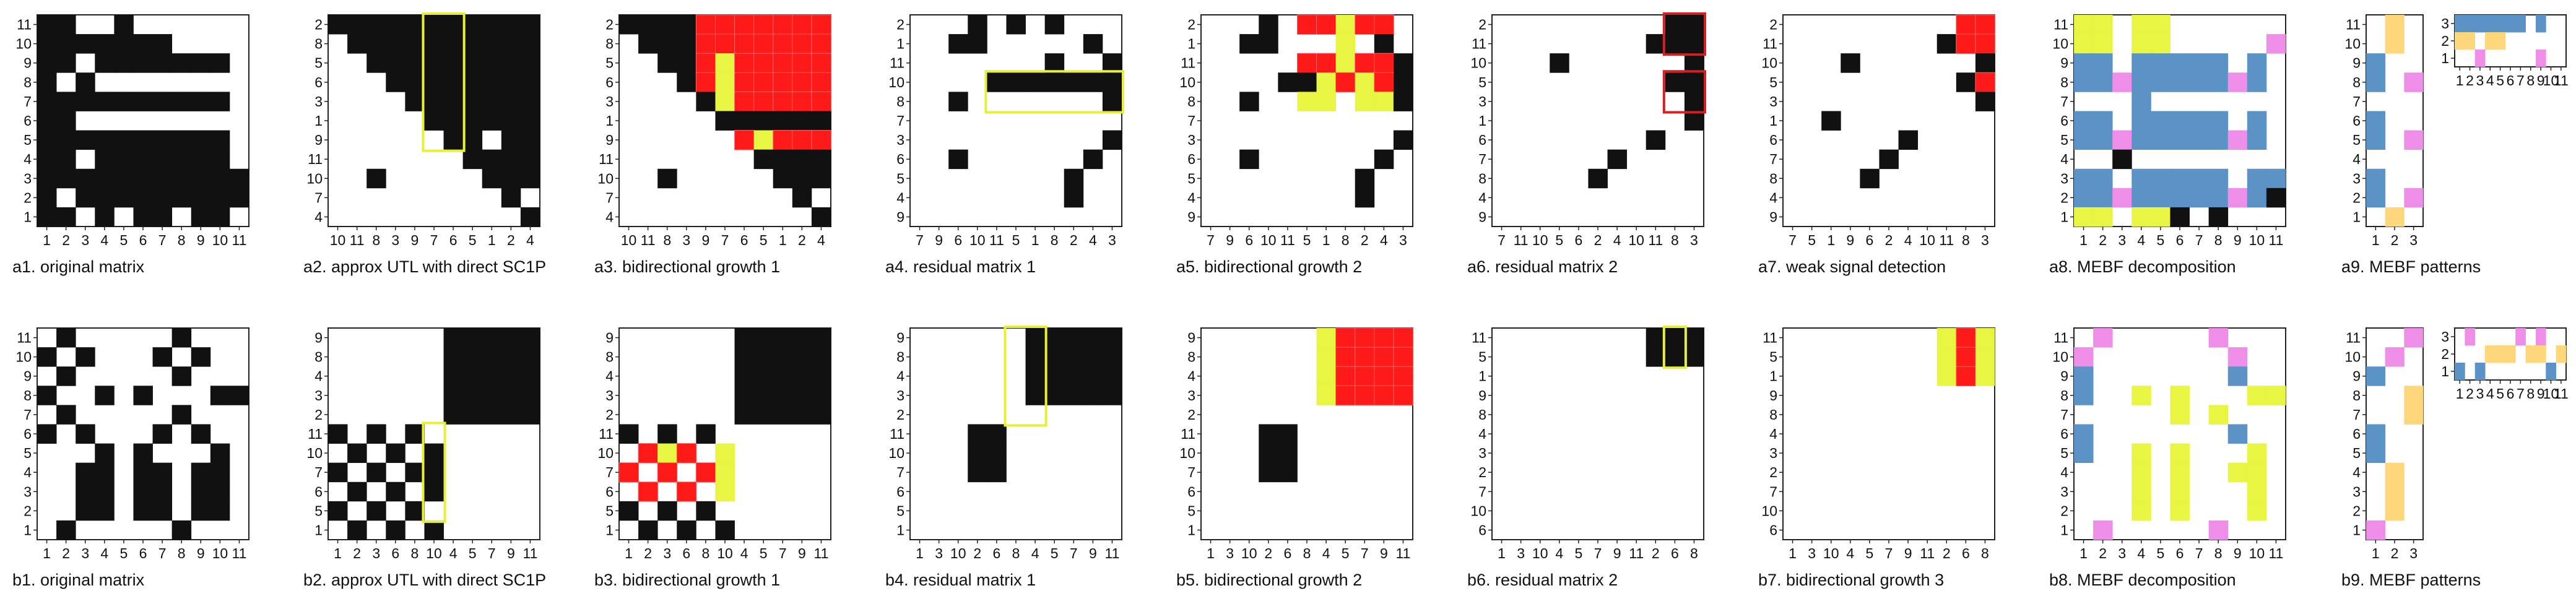 The height and width of the screenshot is (596, 2576). I want to click on x-tick-label: 7, so click(162, 553).